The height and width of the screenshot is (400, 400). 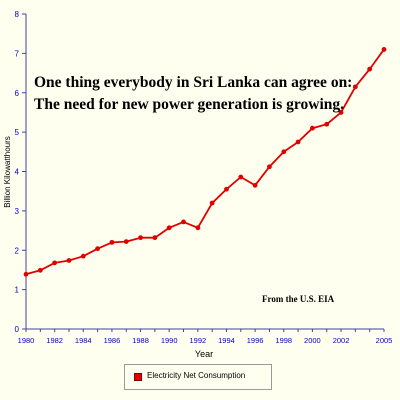 What do you see at coordinates (226, 340) in the screenshot?
I see `x-tick-label: 1994` at bounding box center [226, 340].